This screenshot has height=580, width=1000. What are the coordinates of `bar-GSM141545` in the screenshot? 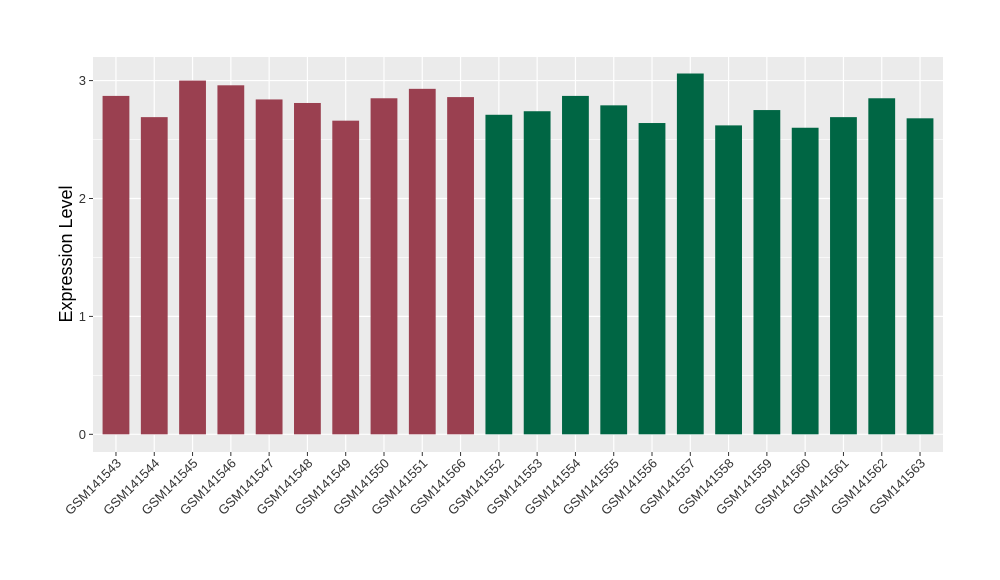 It's located at (192, 257).